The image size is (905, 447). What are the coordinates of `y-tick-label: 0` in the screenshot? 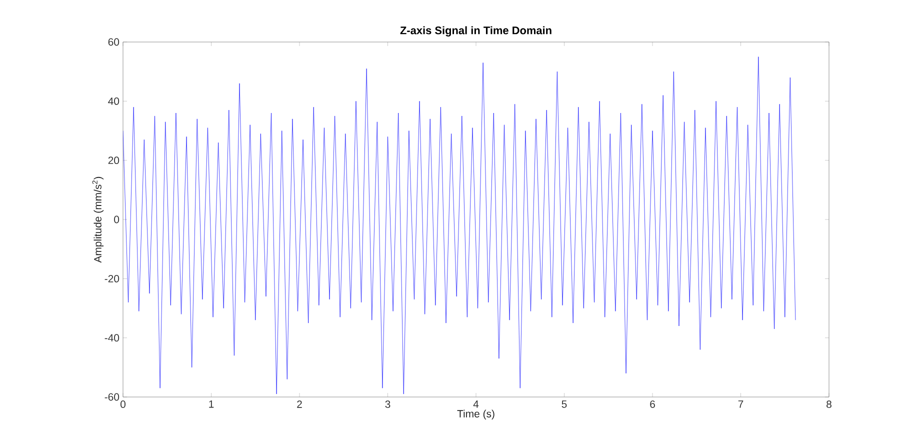 It's located at (117, 220).